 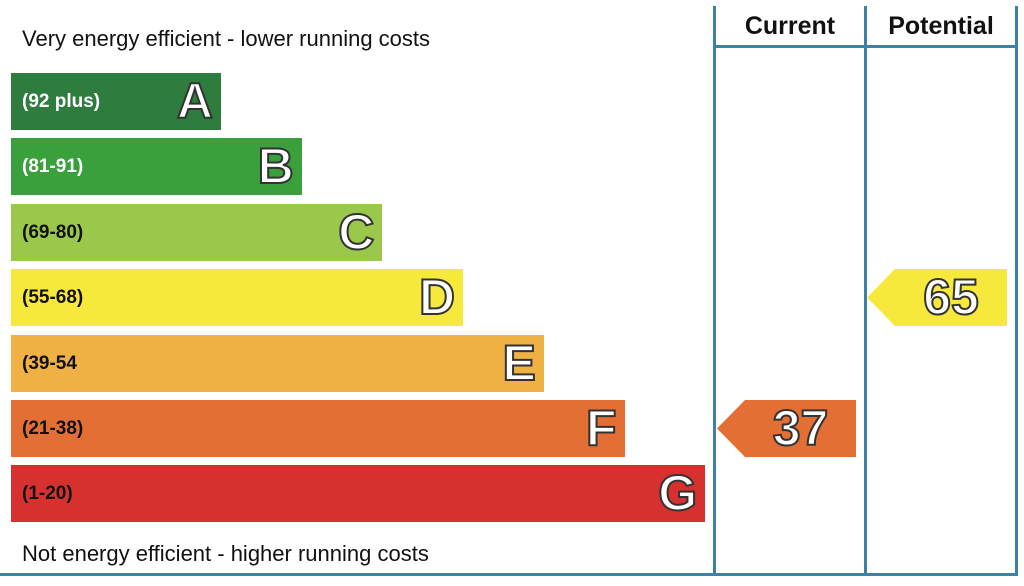 I want to click on current-rating-arrow: 37, so click(x=786, y=428).